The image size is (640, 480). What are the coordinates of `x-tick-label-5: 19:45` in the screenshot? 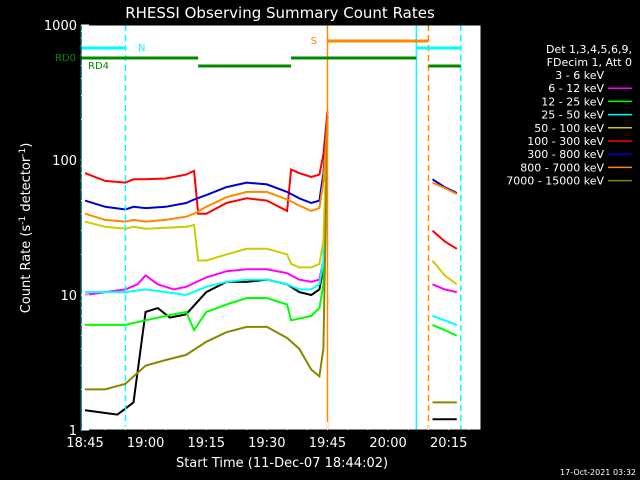 It's located at (327, 443).